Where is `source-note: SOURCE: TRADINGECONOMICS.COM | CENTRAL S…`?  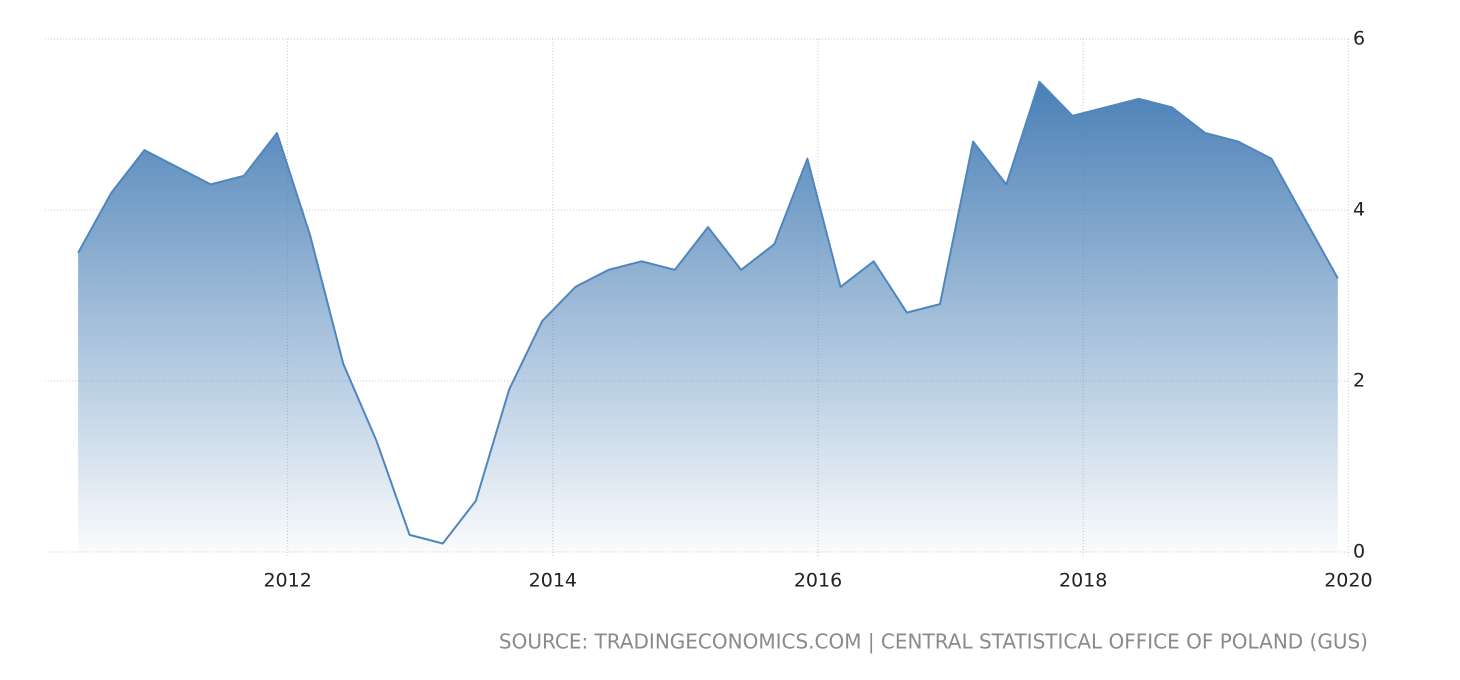
source-note: SOURCE: TRADINGECONOMICS.COM | CENTRAL S… is located at coordinates (933, 642).